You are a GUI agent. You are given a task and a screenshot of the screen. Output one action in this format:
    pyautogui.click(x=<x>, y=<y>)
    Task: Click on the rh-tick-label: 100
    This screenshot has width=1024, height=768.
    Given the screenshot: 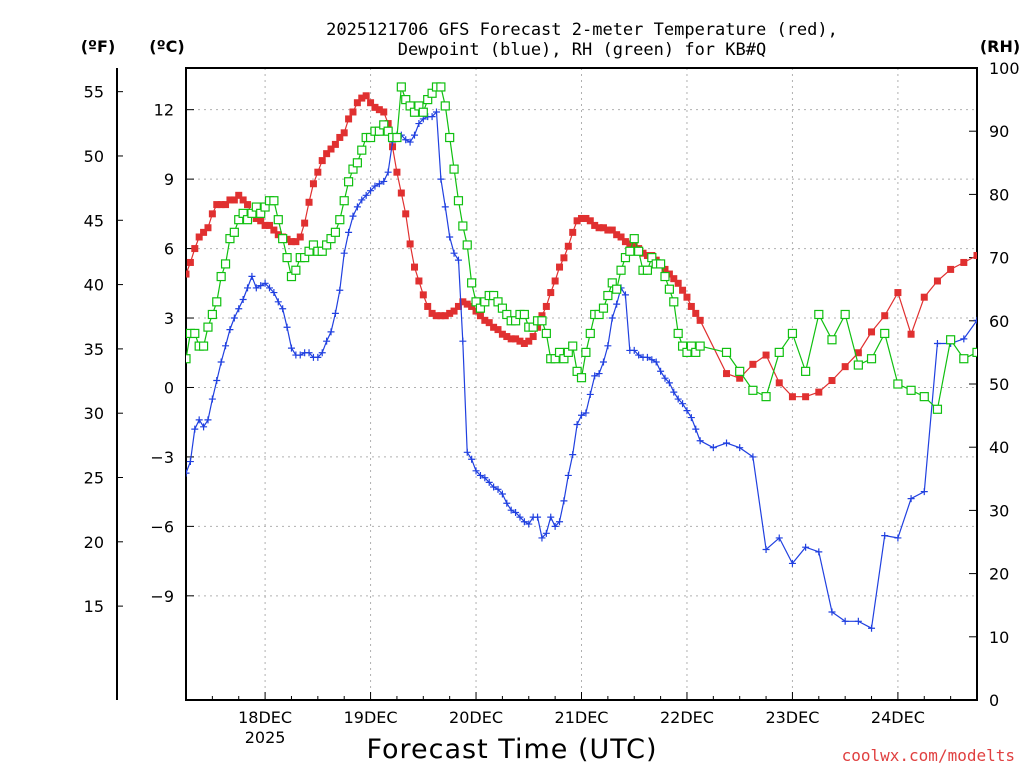 What is the action you would take?
    pyautogui.click(x=1004, y=68)
    